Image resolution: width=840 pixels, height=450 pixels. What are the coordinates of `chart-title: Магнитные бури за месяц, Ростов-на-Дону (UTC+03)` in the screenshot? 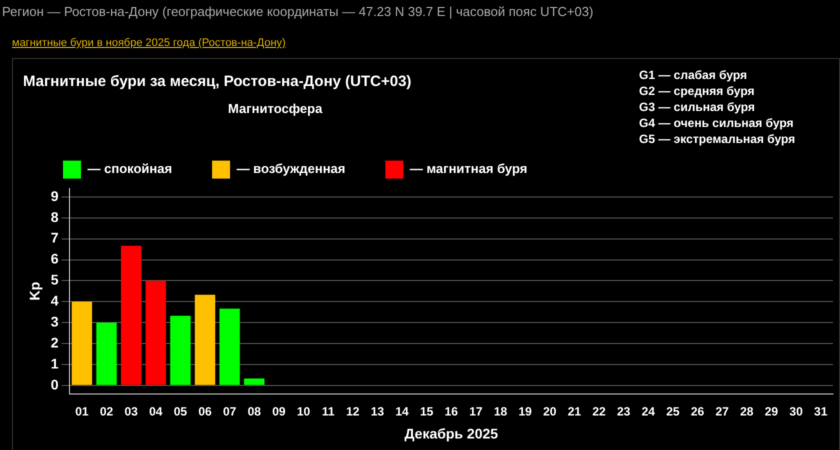 It's located at (217, 81).